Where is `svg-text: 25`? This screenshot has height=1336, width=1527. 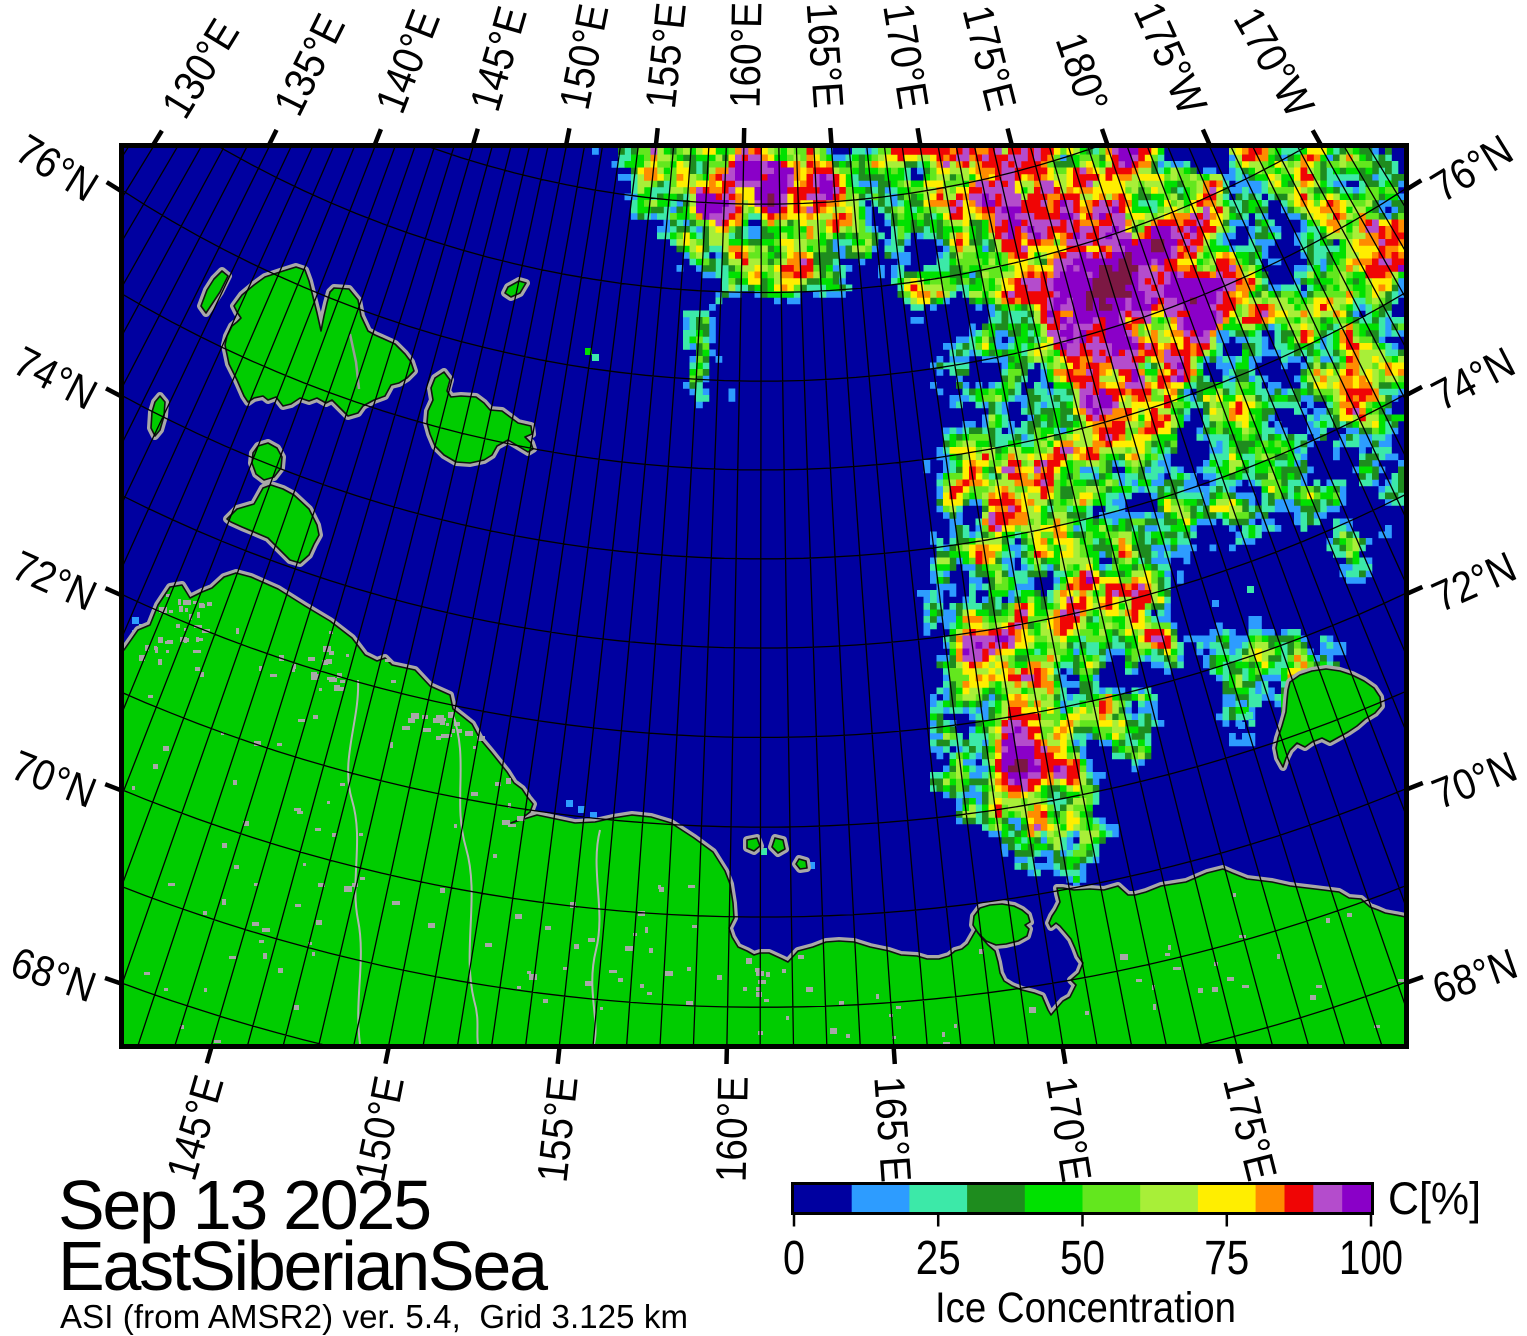
svg-text: 25 is located at coordinates (938, 1258).